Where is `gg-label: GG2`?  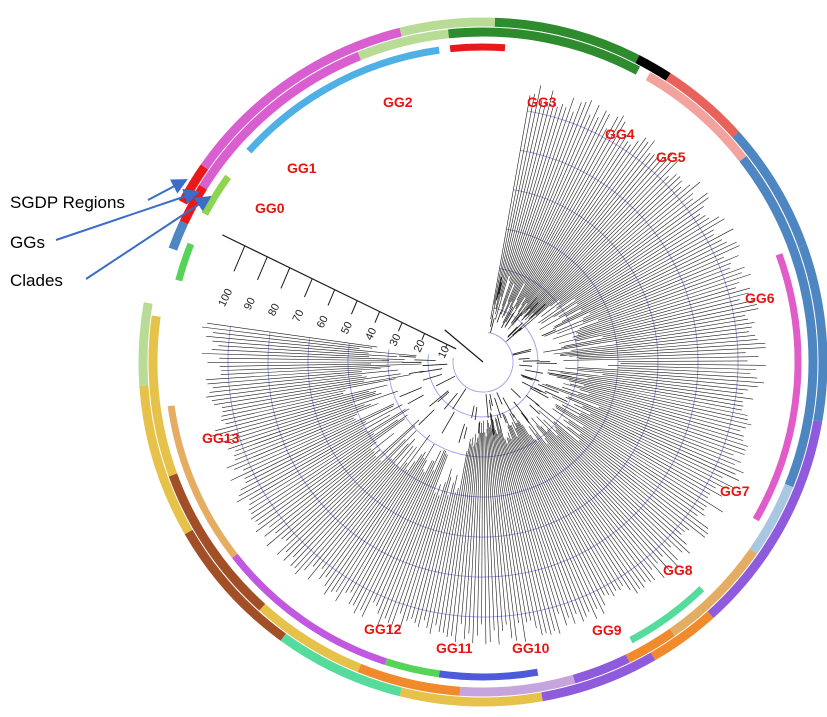
gg-label: GG2 is located at coordinates (398, 102).